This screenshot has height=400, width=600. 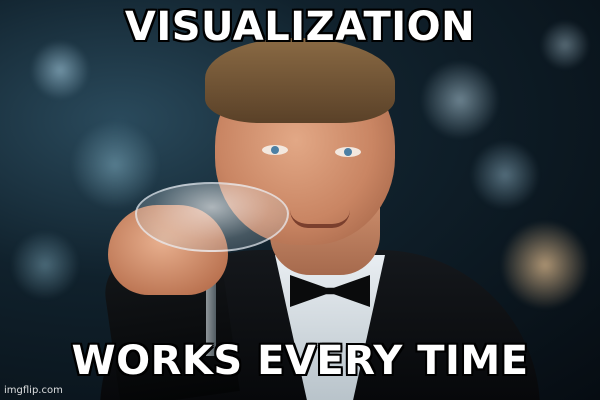 I want to click on smile, so click(x=320, y=219).